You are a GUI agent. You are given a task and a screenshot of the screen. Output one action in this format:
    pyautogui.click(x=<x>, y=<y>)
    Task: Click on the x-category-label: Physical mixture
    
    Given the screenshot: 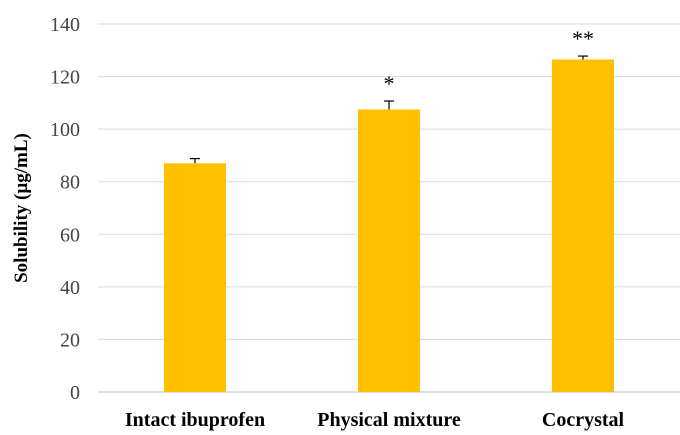 What is the action you would take?
    pyautogui.click(x=389, y=420)
    